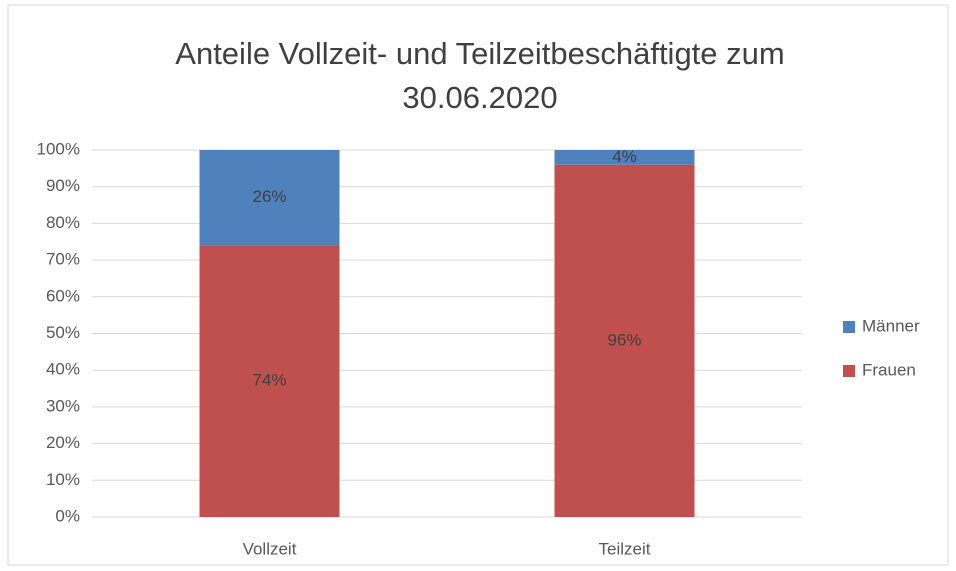 Image resolution: width=956 pixels, height=571 pixels. I want to click on data-label: 74%, so click(269, 380).